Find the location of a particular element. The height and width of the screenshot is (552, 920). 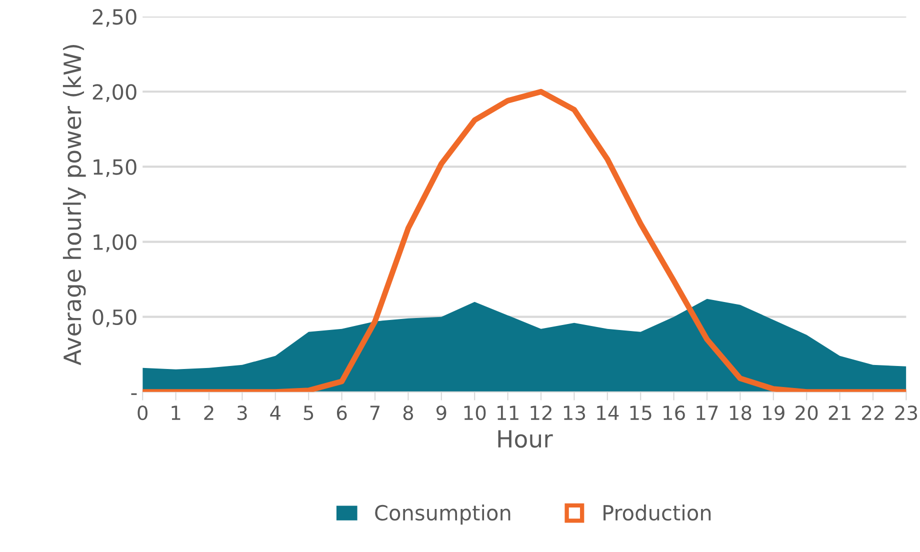

x-tick-label: 20 is located at coordinates (807, 412).